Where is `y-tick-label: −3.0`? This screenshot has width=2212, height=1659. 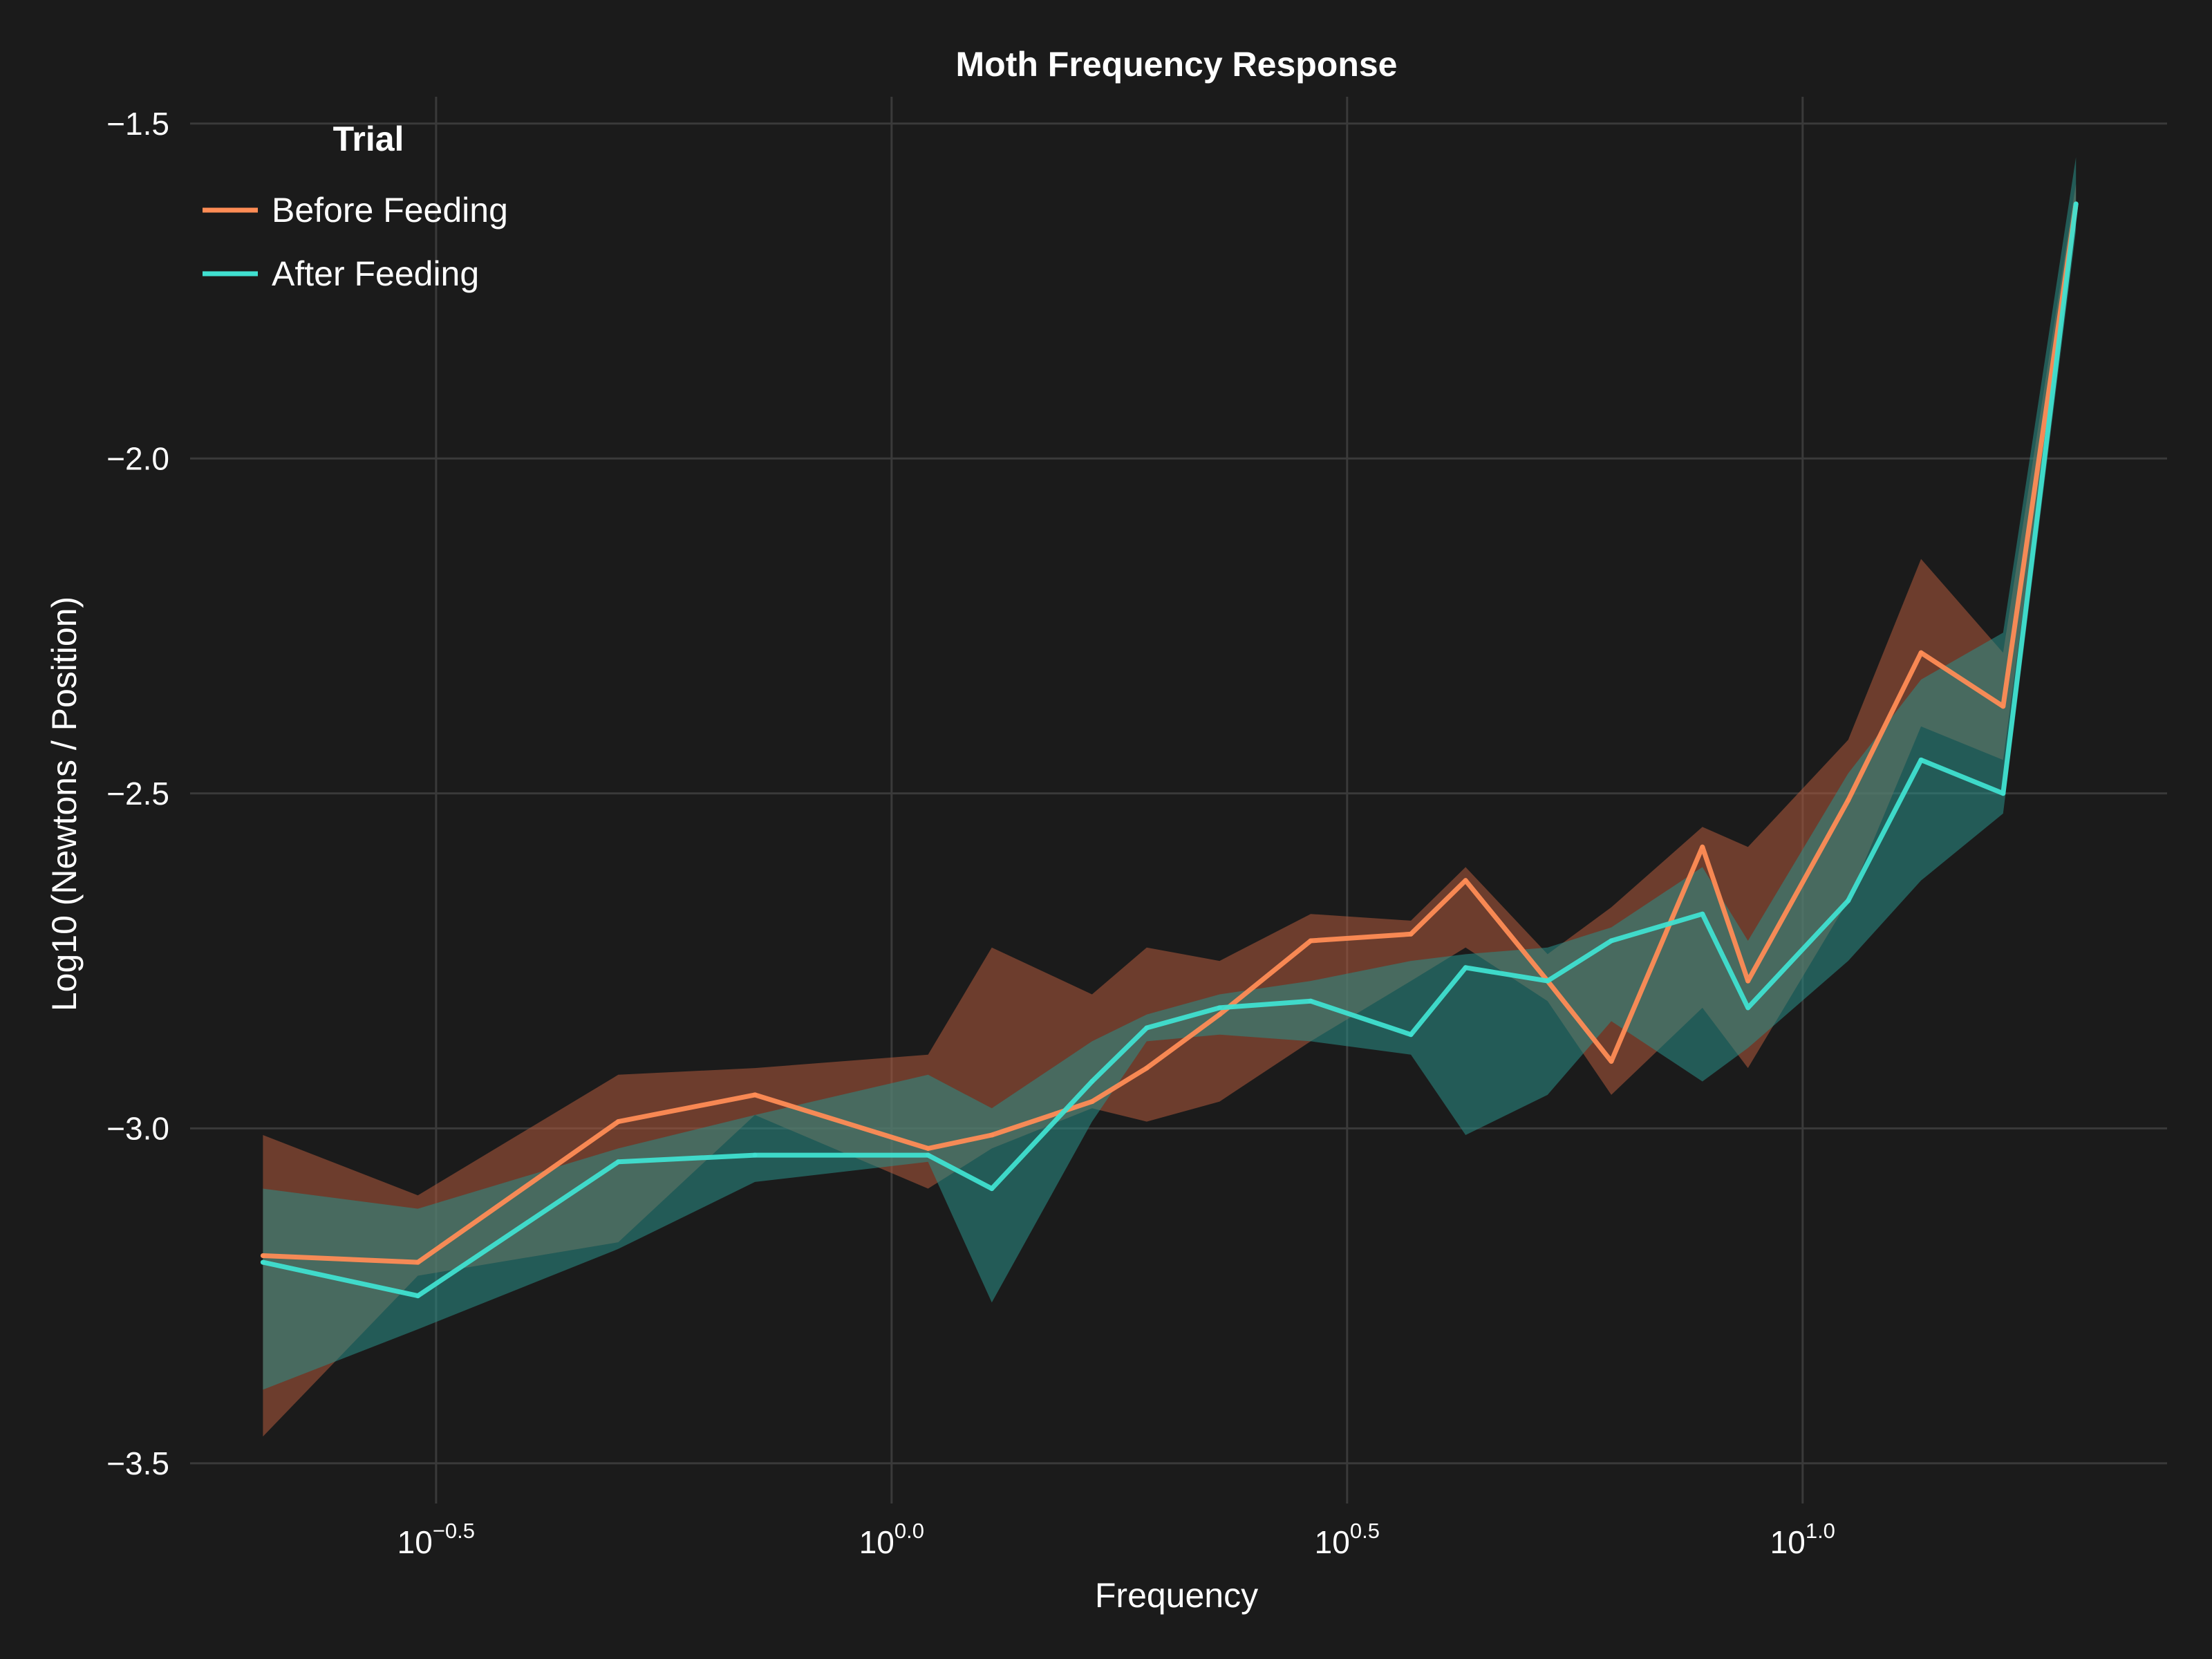 y-tick-label: −3.0 is located at coordinates (138, 1128).